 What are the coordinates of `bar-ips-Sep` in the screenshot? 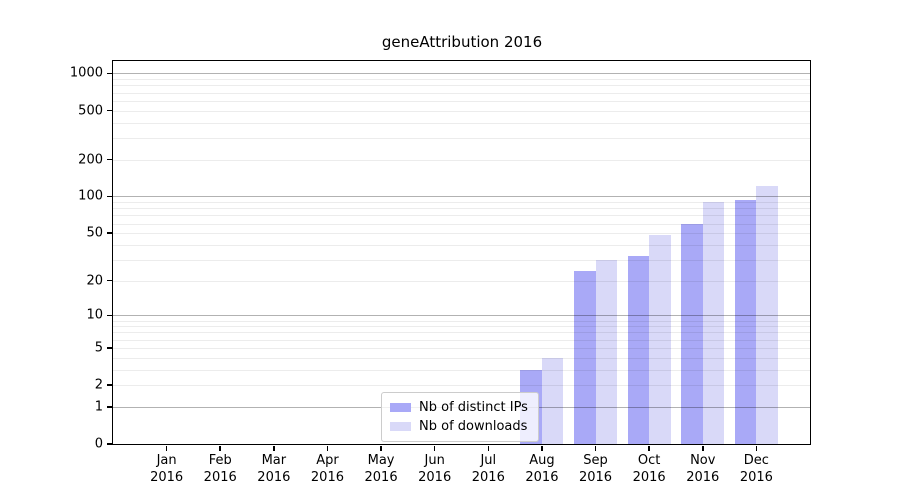 It's located at (585, 357).